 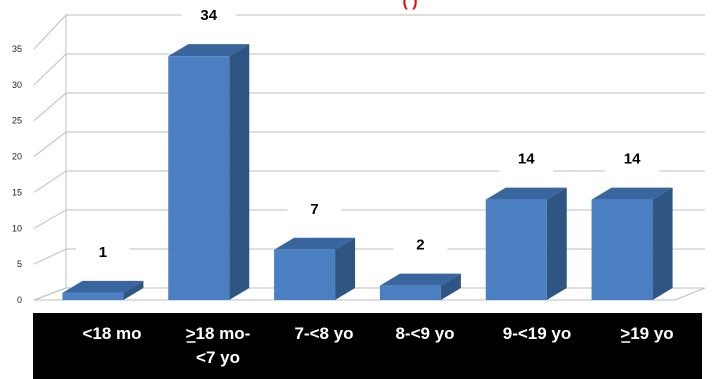 I want to click on chart-title-fragment: ( ), so click(x=409, y=5).